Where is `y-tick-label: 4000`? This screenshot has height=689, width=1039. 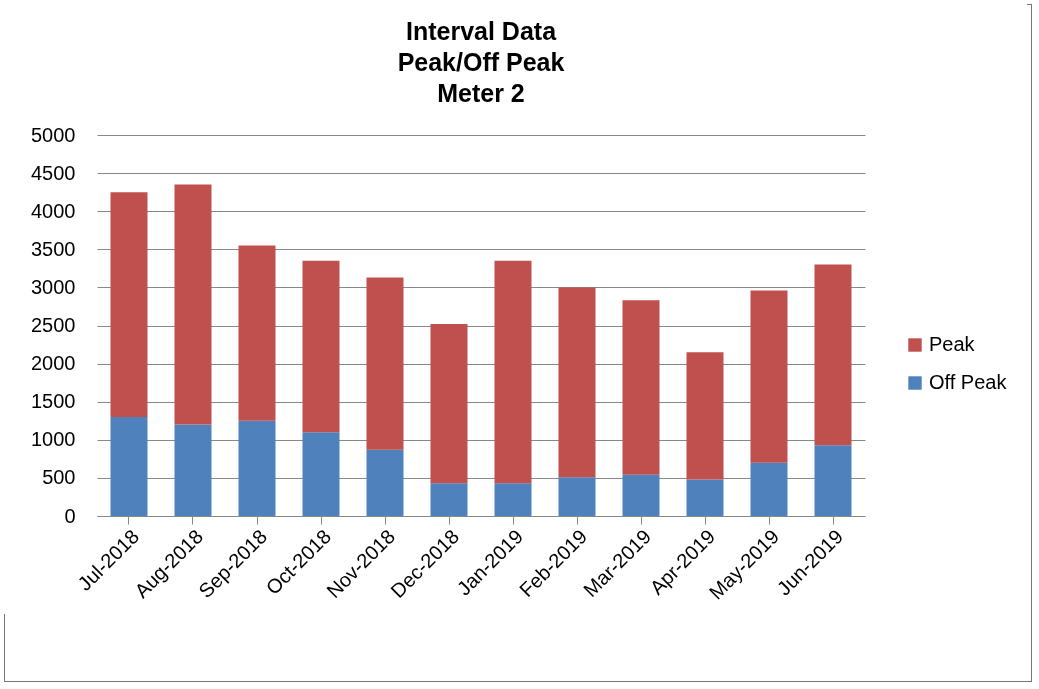 y-tick-label: 4000 is located at coordinates (53, 210).